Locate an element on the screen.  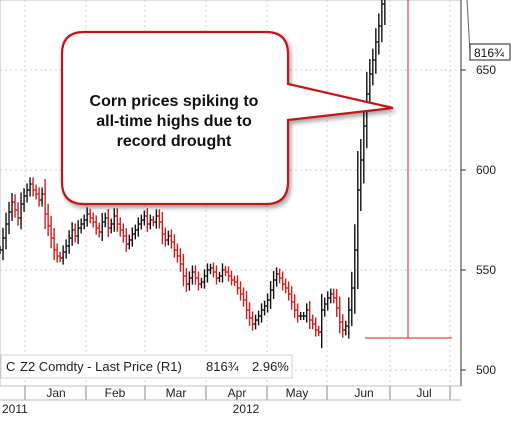
legend: C Z2 Comdty - Last Price (R1) 816¾ 2.96% is located at coordinates (146, 366).